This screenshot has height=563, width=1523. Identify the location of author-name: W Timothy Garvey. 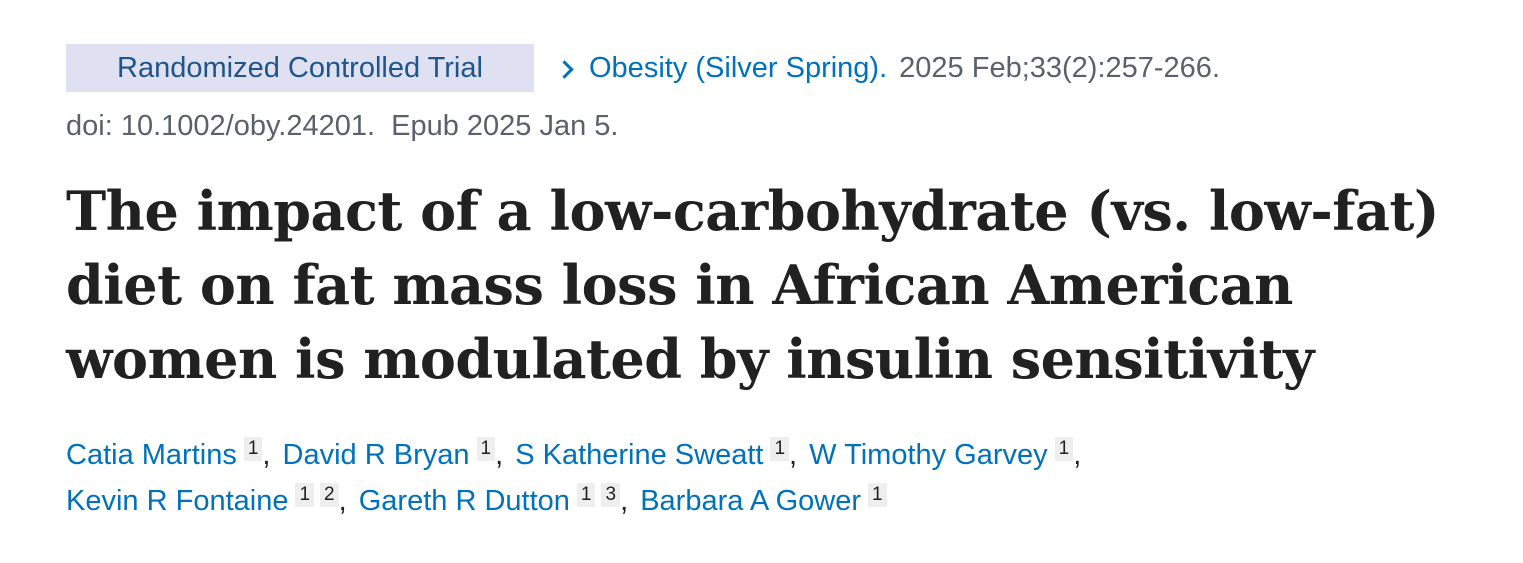
(928, 455).